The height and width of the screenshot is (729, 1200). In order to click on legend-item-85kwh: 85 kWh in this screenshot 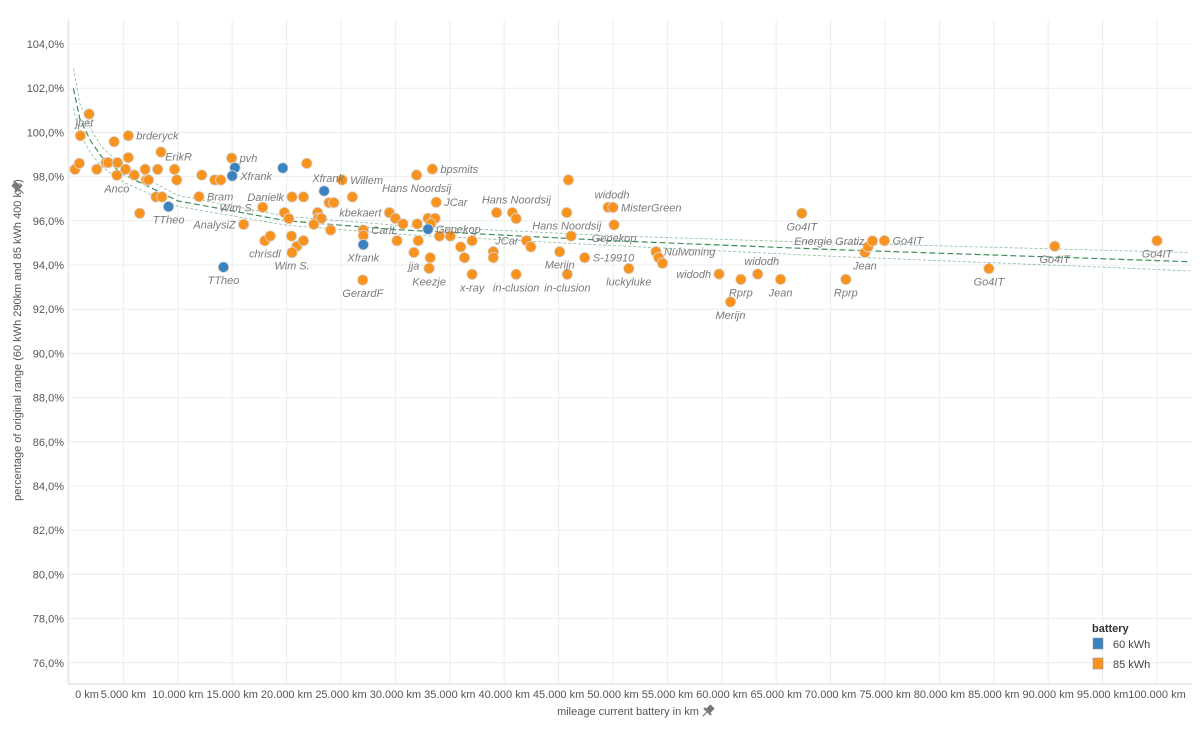, I will do `click(1121, 664)`.